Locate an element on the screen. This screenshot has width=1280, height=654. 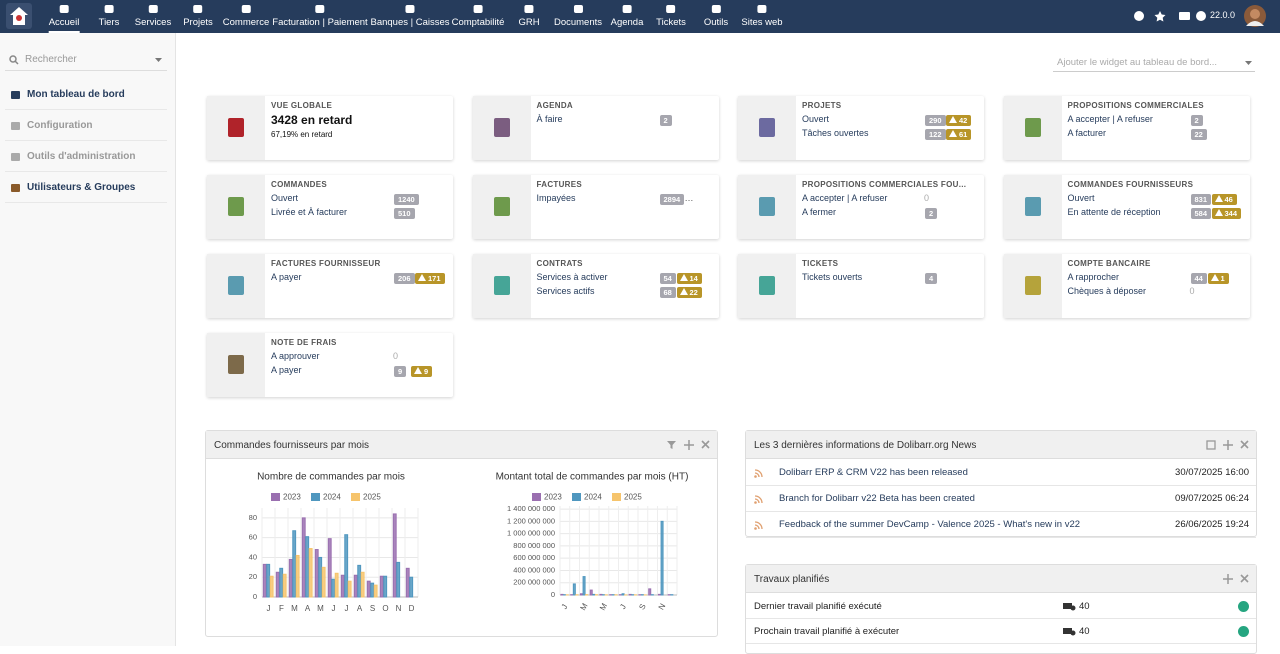
nav-item: Comptabilité is located at coordinates (478, 16).